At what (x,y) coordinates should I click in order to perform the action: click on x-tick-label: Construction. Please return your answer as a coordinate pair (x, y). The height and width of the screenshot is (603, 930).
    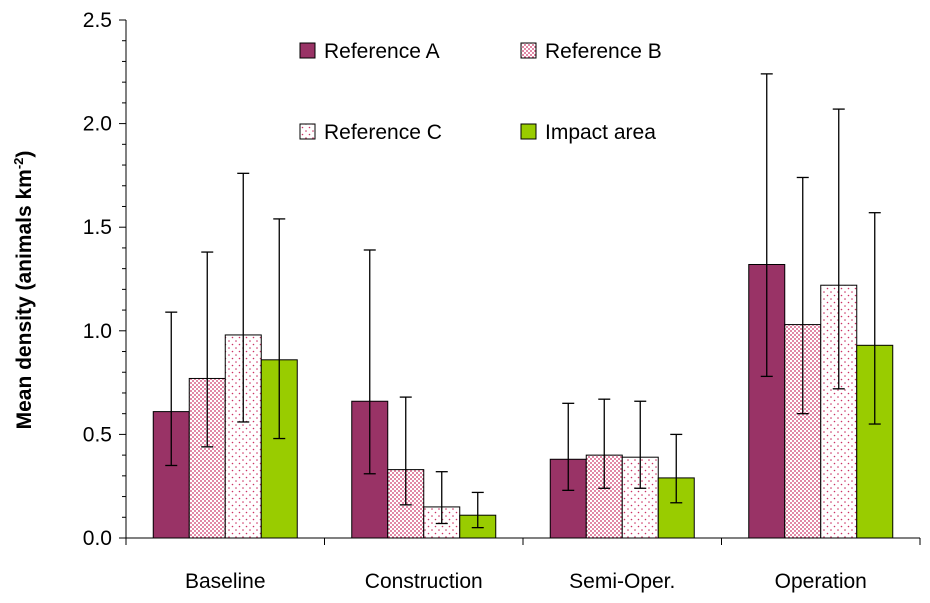
    Looking at the image, I should click on (424, 581).